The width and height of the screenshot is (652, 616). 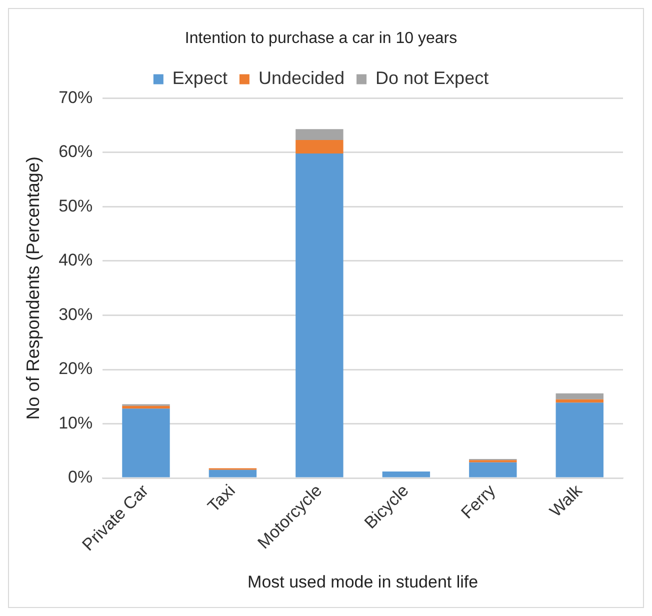 What do you see at coordinates (75, 260) in the screenshot?
I see `y-tick-label: 40%` at bounding box center [75, 260].